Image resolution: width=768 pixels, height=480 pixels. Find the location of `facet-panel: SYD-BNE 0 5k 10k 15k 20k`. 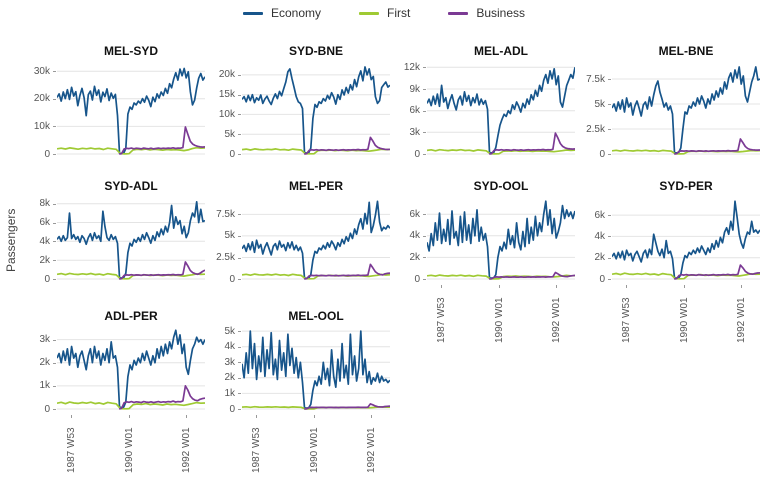

facet-panel: SYD-BNE 0 5k 10k 15k 20k is located at coordinates (300, 102).